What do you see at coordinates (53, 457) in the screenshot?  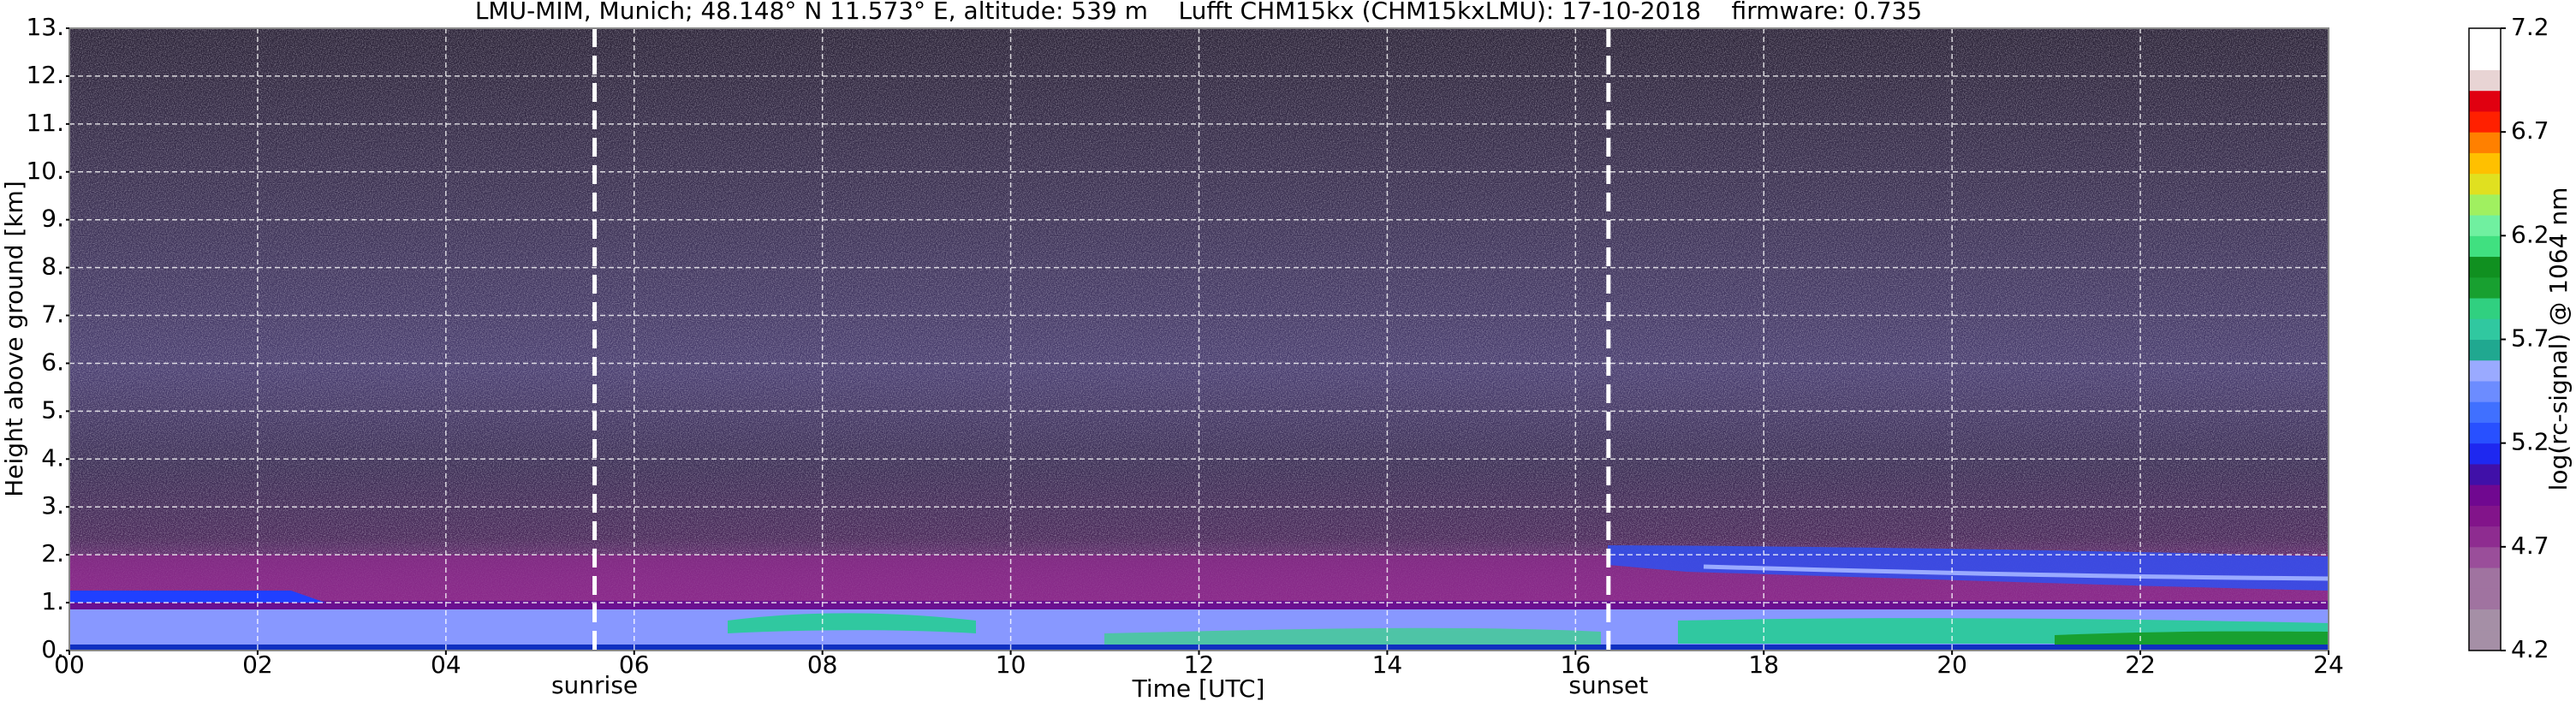 I see `y-tick-label: 4.` at bounding box center [53, 457].